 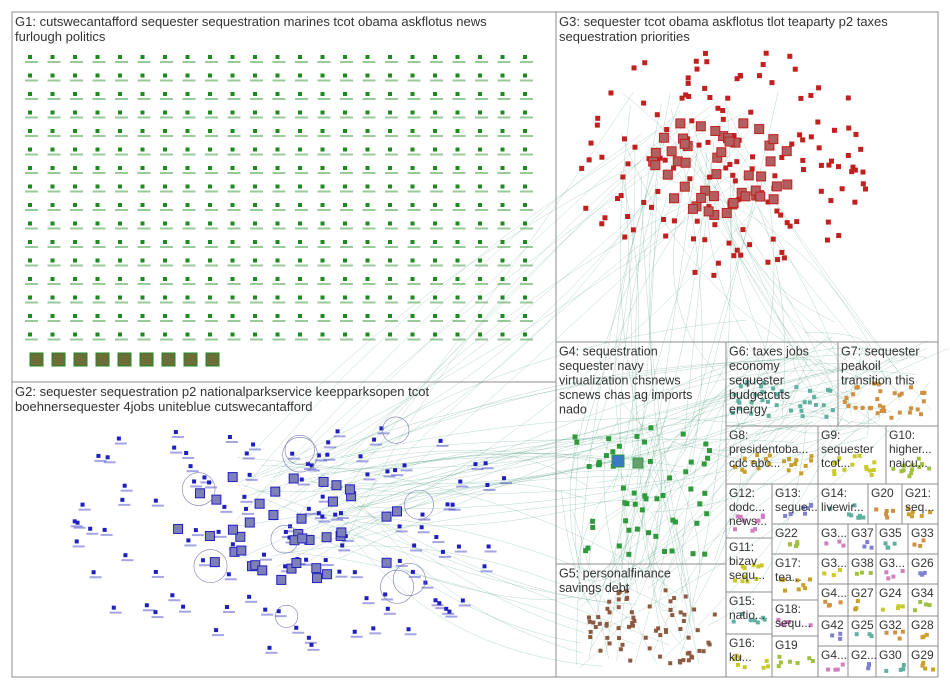 What do you see at coordinates (608, 352) in the screenshot?
I see `group-label-g4: G4: sequestration` at bounding box center [608, 352].